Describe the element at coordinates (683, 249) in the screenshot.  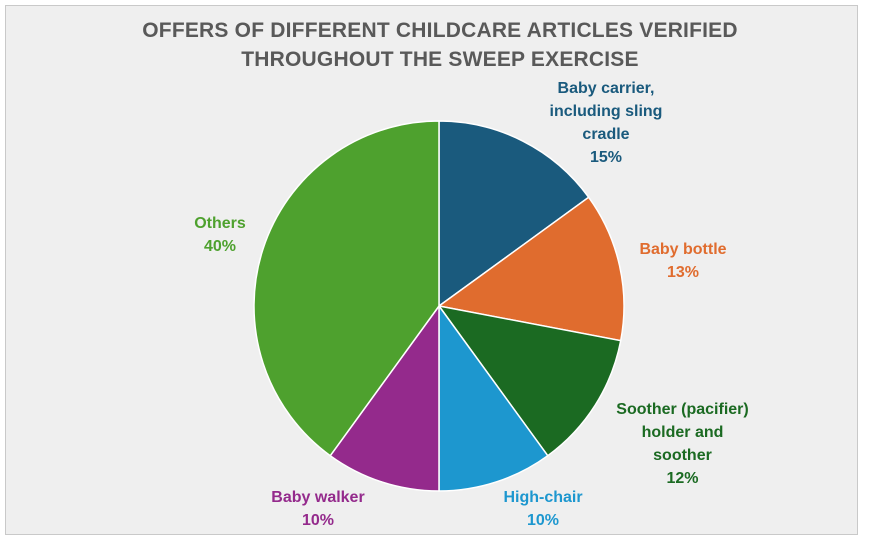
I see `slice-label-baby-bottle-line-1: Baby bottle` at that location.